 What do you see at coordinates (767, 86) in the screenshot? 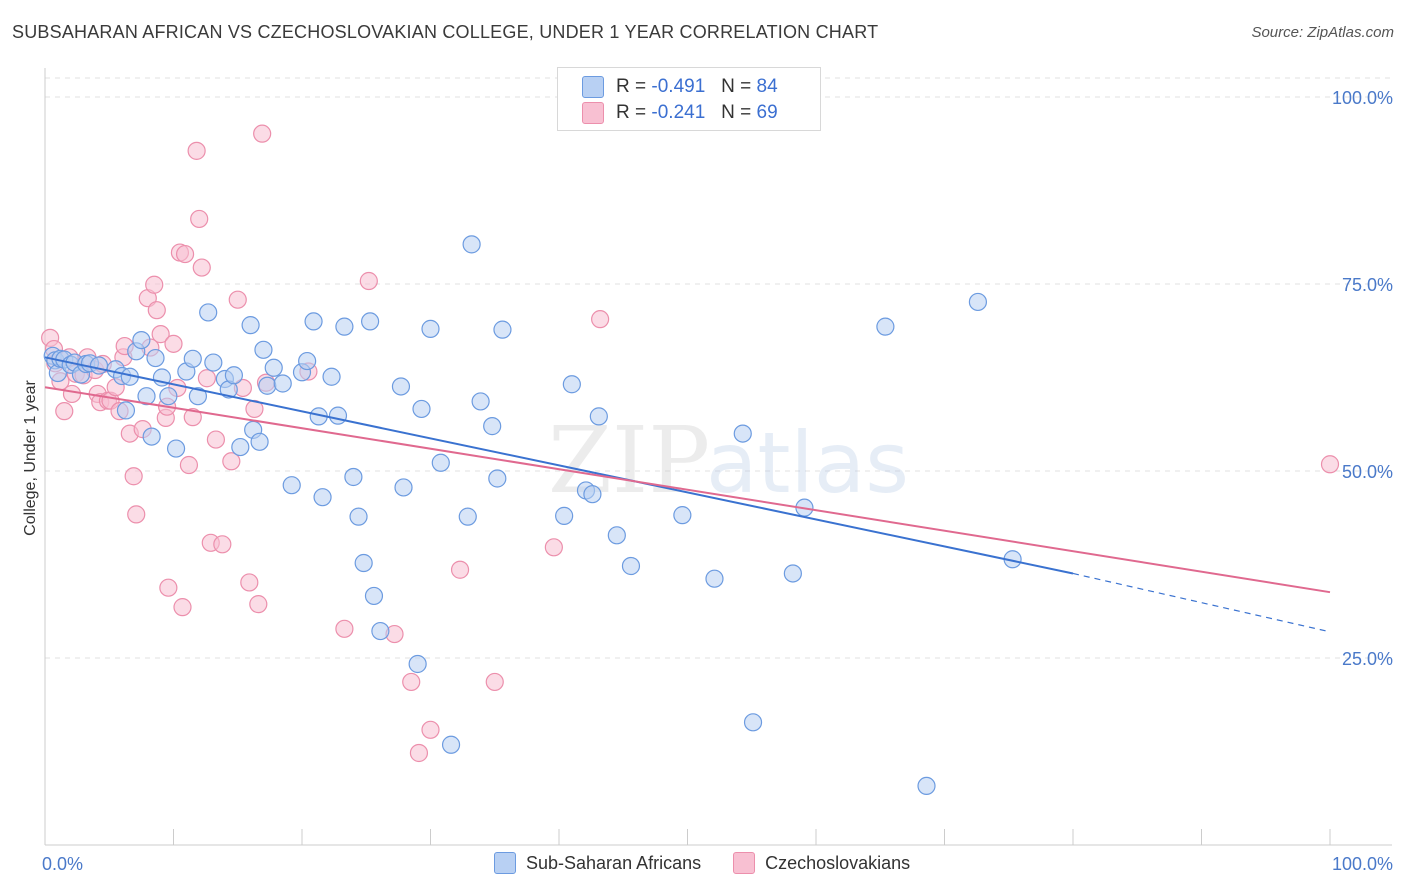
I see `legend-n-value: 84` at bounding box center [767, 86].